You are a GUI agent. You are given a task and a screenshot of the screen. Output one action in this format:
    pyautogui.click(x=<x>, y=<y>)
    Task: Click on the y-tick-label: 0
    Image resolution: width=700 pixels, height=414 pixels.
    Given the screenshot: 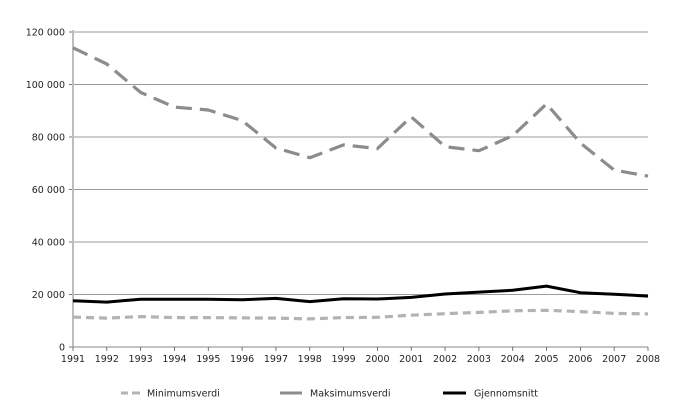 What is the action you would take?
    pyautogui.click(x=62, y=348)
    